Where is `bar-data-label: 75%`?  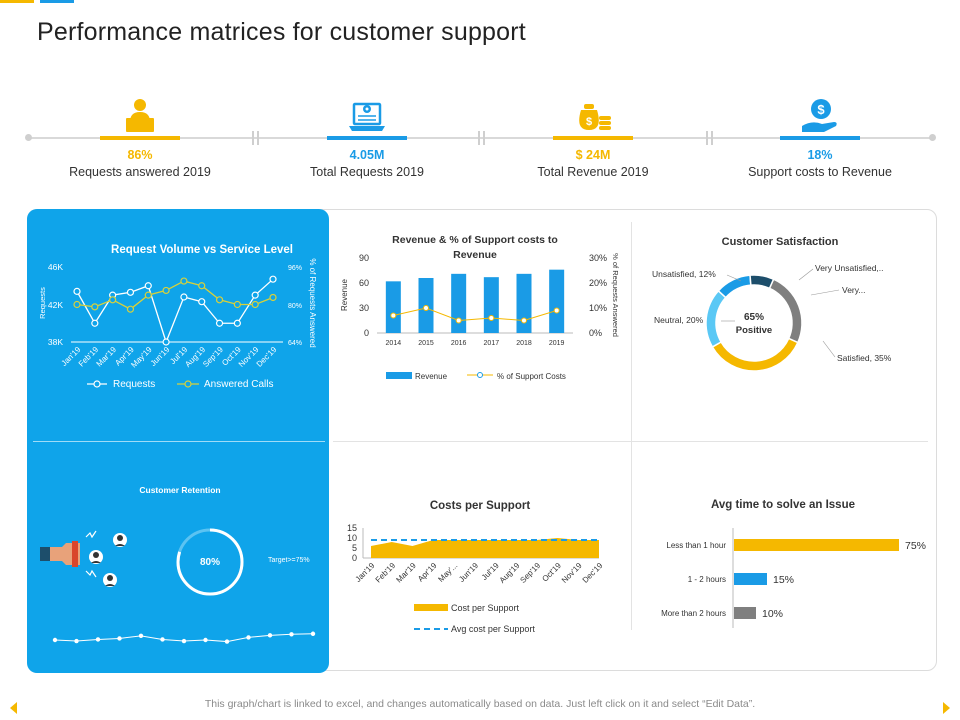 bar-data-label: 75% is located at coordinates (915, 546).